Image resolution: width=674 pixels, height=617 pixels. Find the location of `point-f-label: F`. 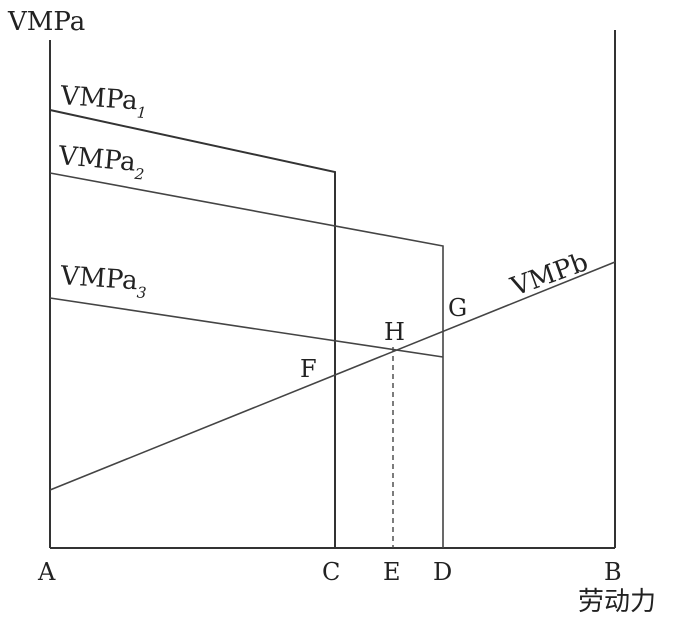

point-f-label: F is located at coordinates (308, 369).